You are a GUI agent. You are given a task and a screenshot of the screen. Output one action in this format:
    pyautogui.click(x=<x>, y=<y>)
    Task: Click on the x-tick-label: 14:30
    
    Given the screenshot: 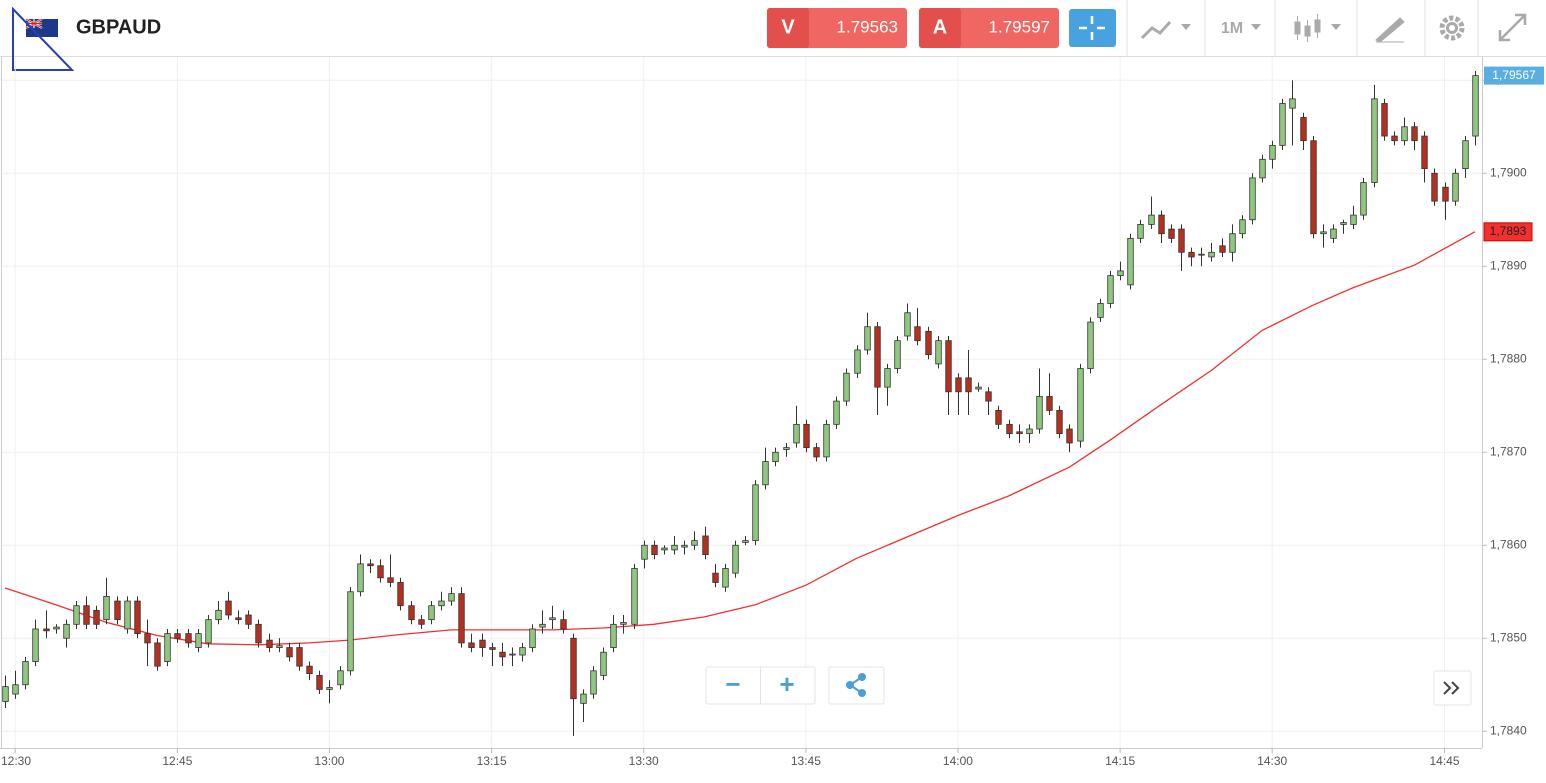 What is the action you would take?
    pyautogui.click(x=1272, y=761)
    